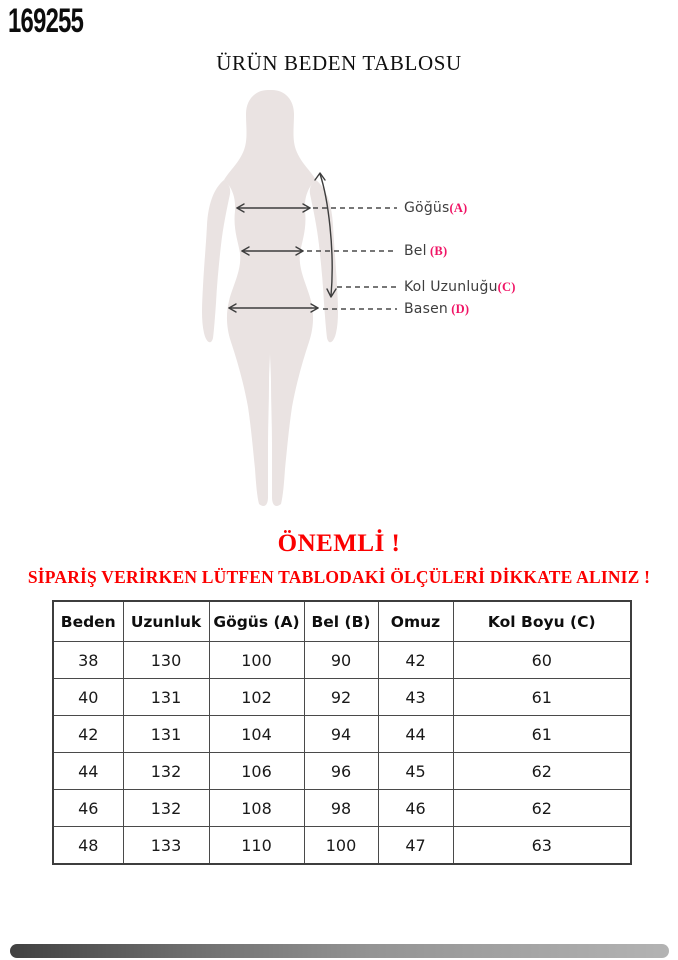 This screenshot has width=678, height=960. What do you see at coordinates (339, 543) in the screenshot?
I see `important-heading: ÖNEMLİ !` at bounding box center [339, 543].